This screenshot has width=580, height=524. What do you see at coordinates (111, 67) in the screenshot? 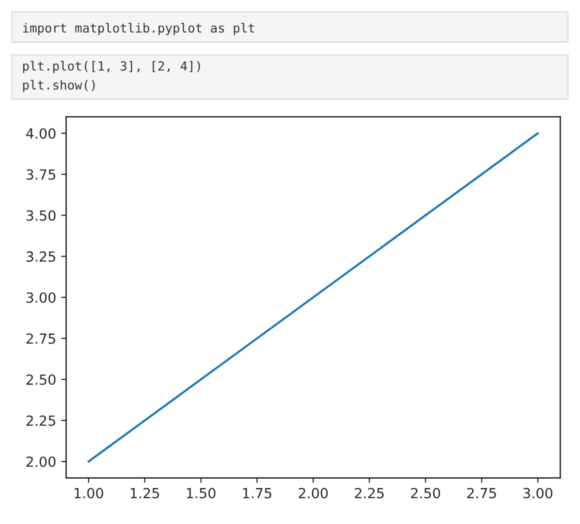
I see `text: plt.plot([1, 3], [2, 4])` at bounding box center [111, 67].